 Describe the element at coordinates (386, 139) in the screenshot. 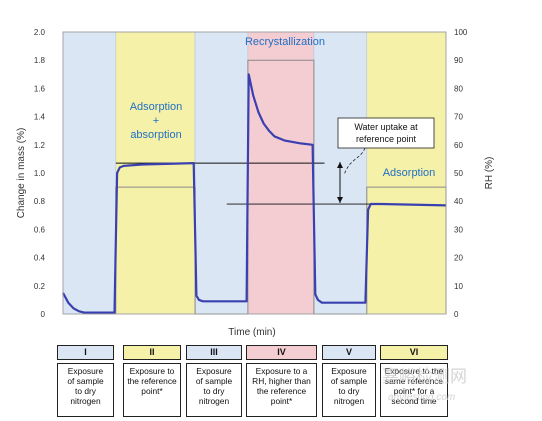

I see `water-uptake-label-2: reference point` at that location.